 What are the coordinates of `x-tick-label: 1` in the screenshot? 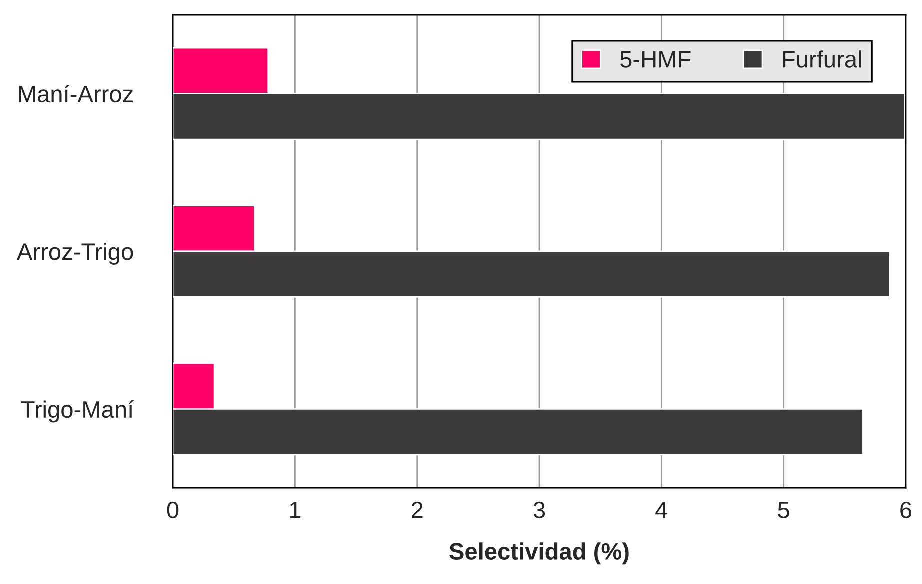 It's located at (295, 510).